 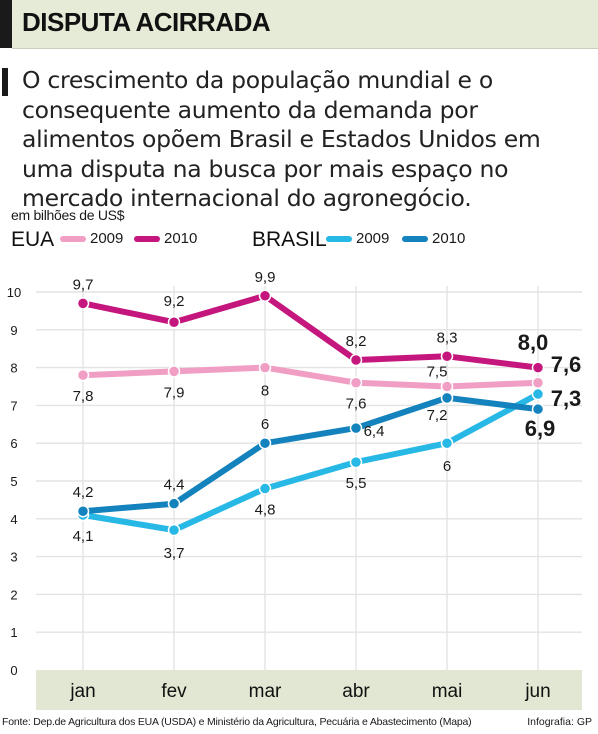 What do you see at coordinates (447, 337) in the screenshot?
I see `data-label-eua-2010: 8,3` at bounding box center [447, 337].